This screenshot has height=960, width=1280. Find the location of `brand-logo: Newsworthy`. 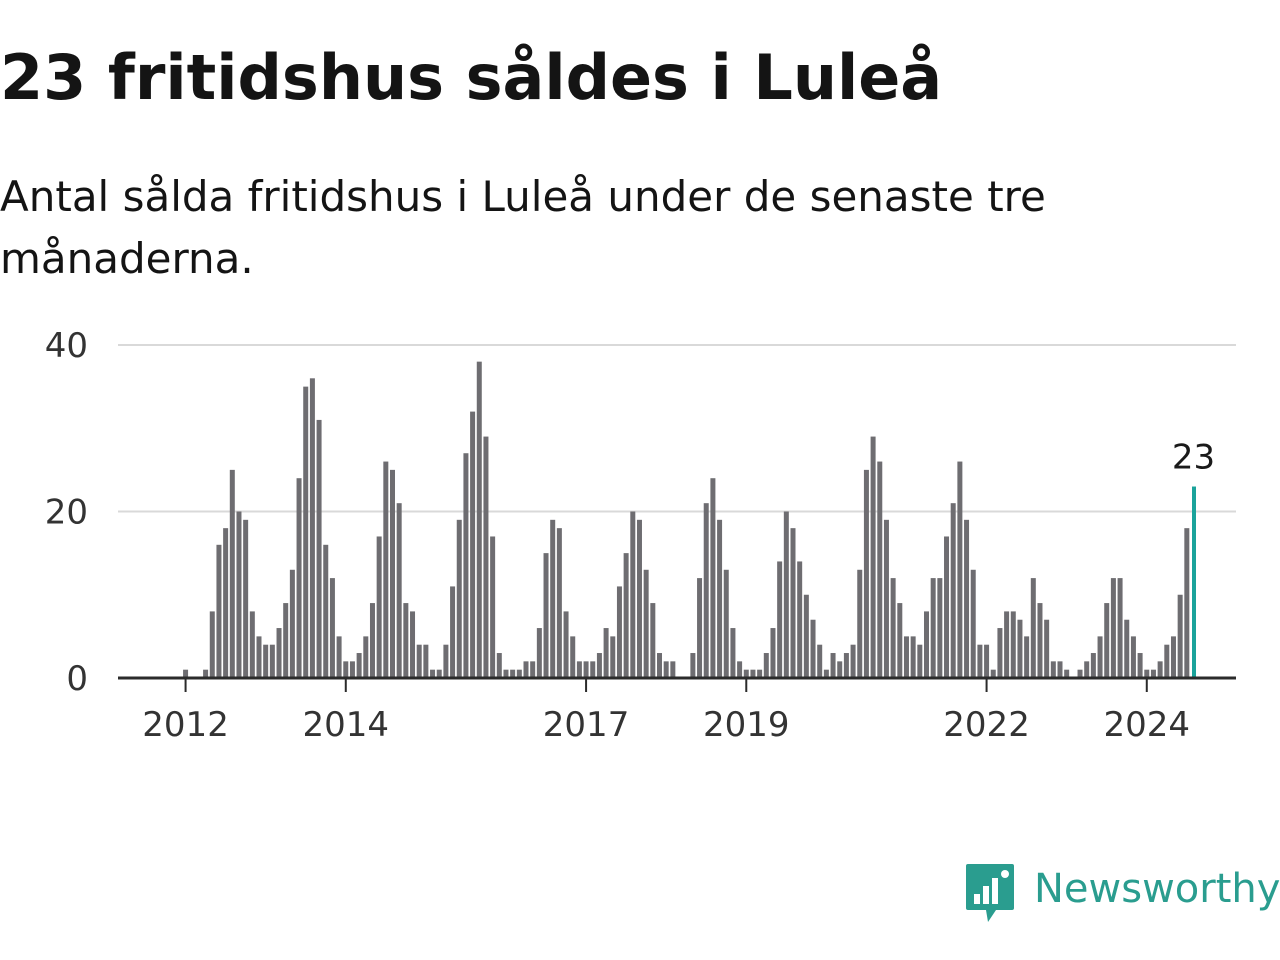

brand-logo: Newsworthy is located at coordinates (1122, 895).